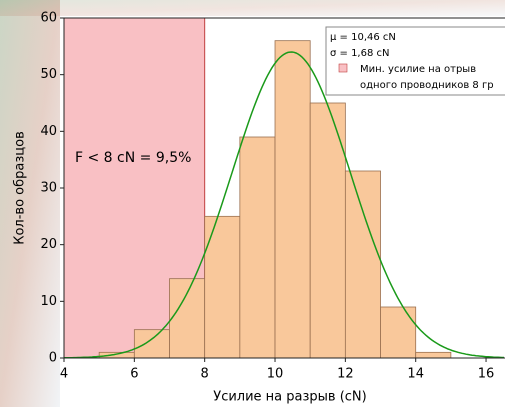 The image size is (505, 407). What do you see at coordinates (48, 188) in the screenshot?
I see `y-tick-label: 30` at bounding box center [48, 188].